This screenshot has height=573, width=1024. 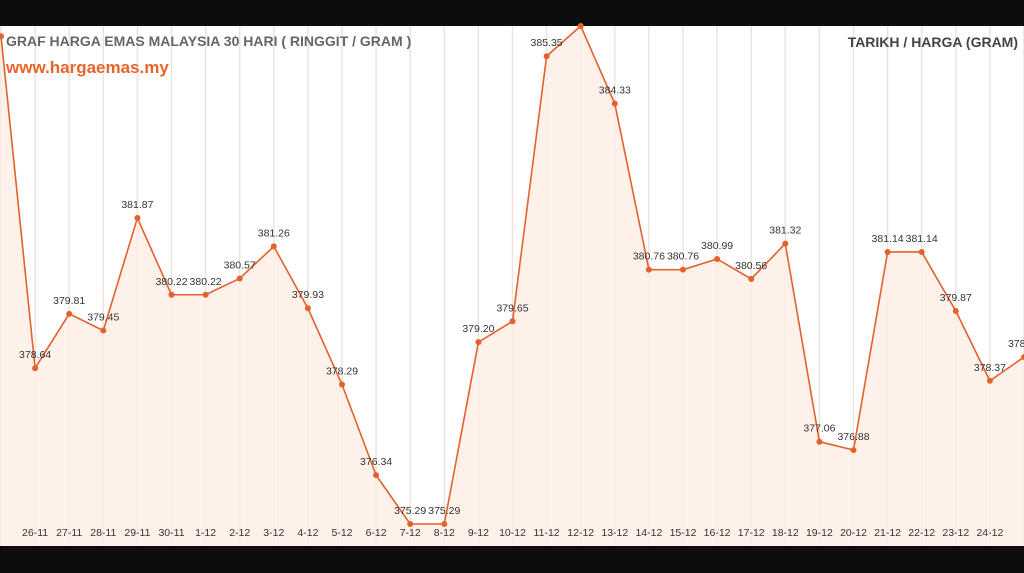 I want to click on data-label: 381.87, so click(x=137, y=205).